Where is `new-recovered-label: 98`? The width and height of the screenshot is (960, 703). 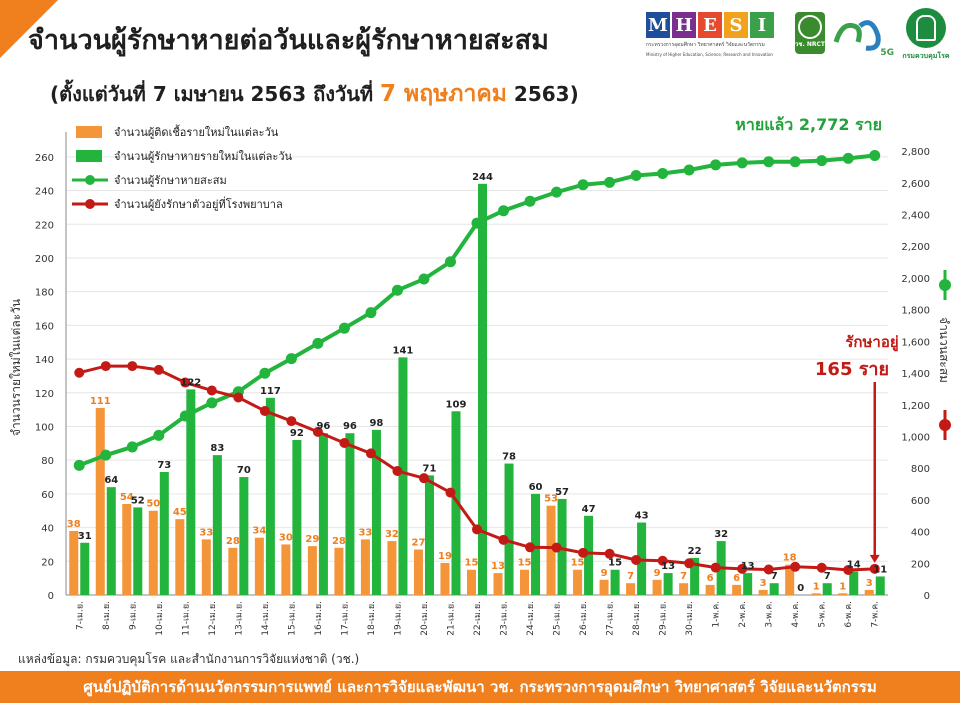 new-recovered-label: 98 is located at coordinates (376, 423).